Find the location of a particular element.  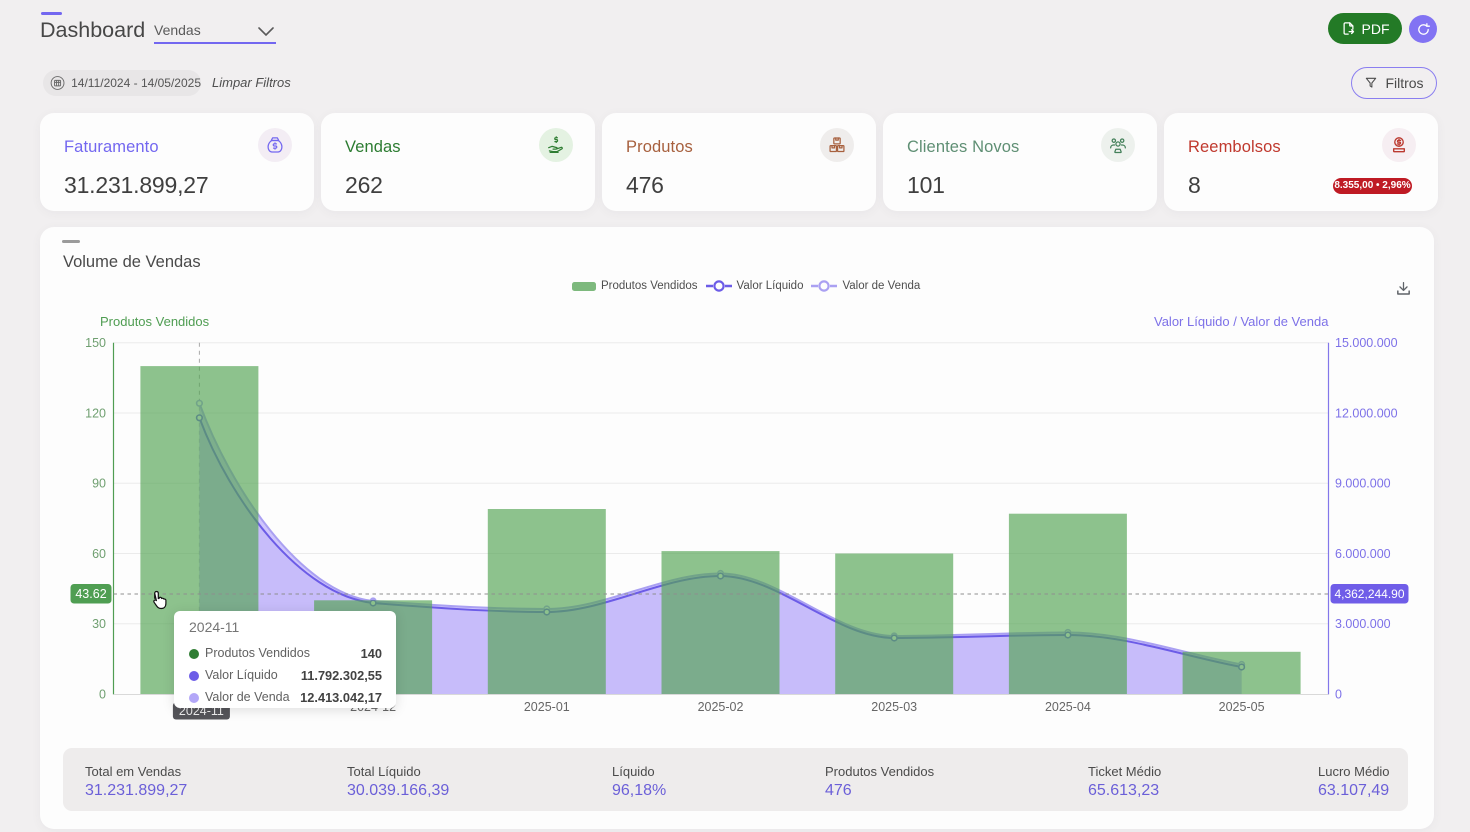

svg-text: 90 is located at coordinates (99, 484).